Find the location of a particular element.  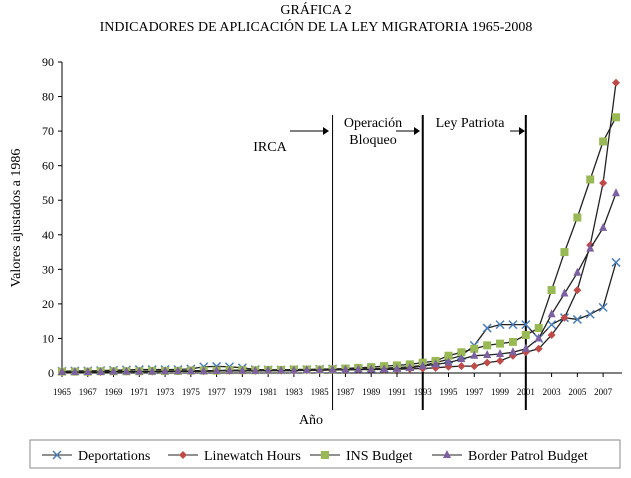

legend-label: Linewatch Hours is located at coordinates (252, 456).